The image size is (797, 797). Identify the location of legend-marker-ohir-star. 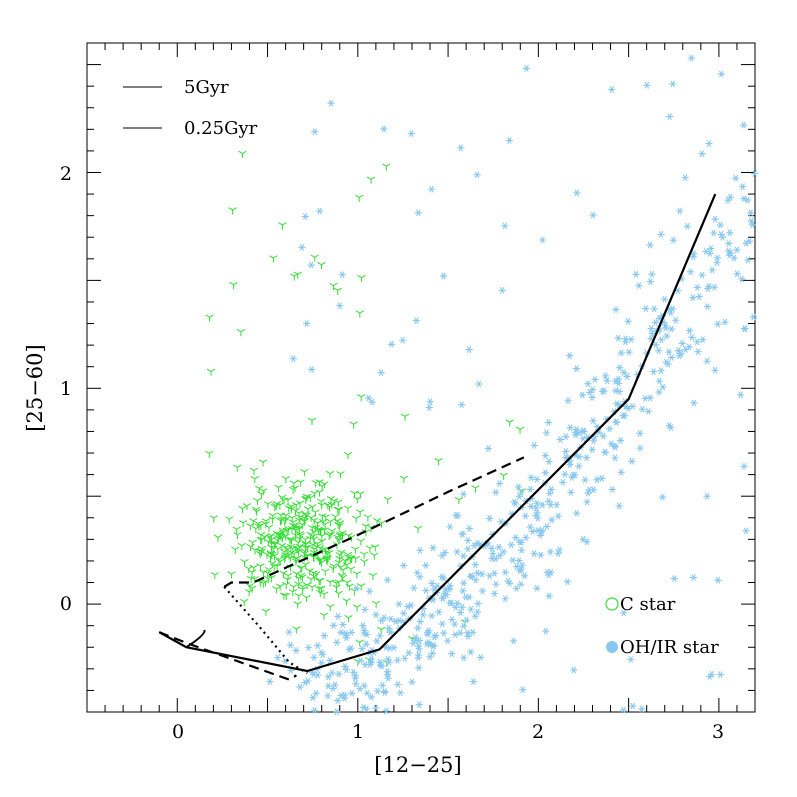
(612, 647).